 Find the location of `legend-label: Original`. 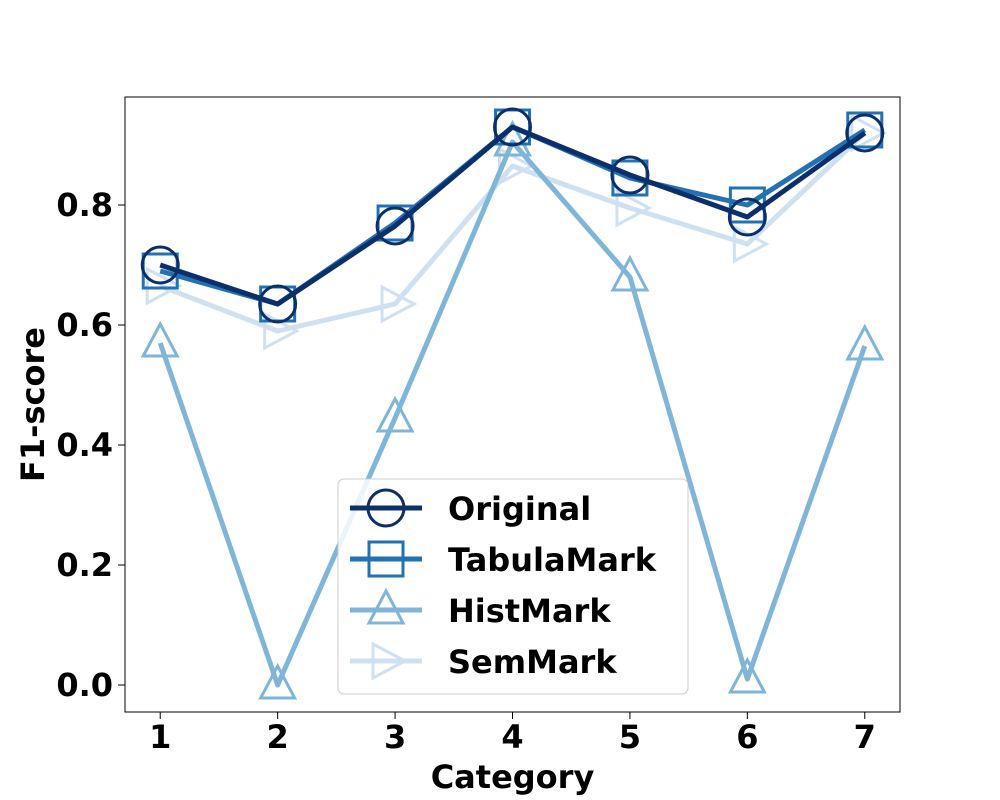

legend-label: Original is located at coordinates (519, 509).